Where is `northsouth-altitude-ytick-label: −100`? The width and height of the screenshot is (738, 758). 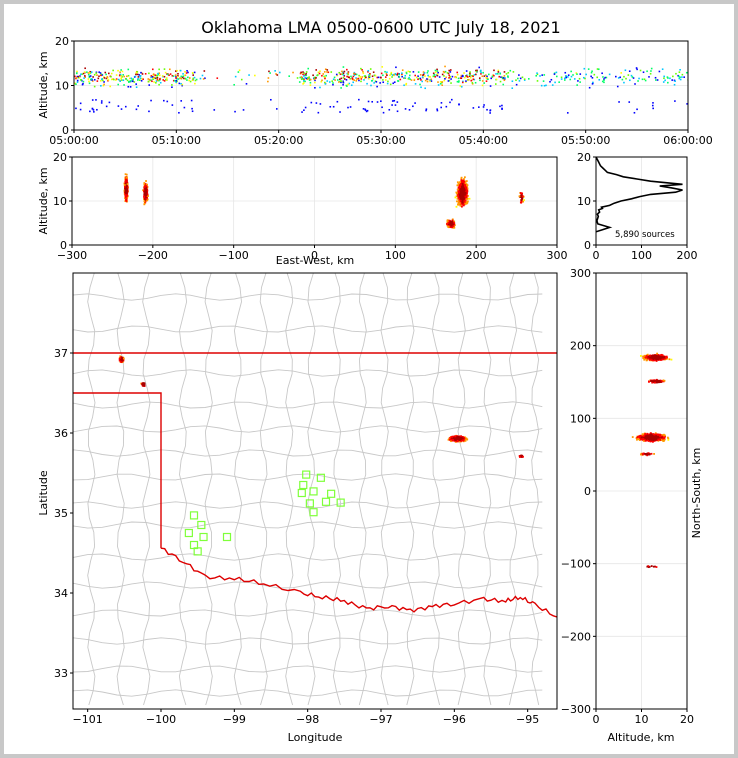 northsouth-altitude-ytick-label: −100 is located at coordinates (576, 564).